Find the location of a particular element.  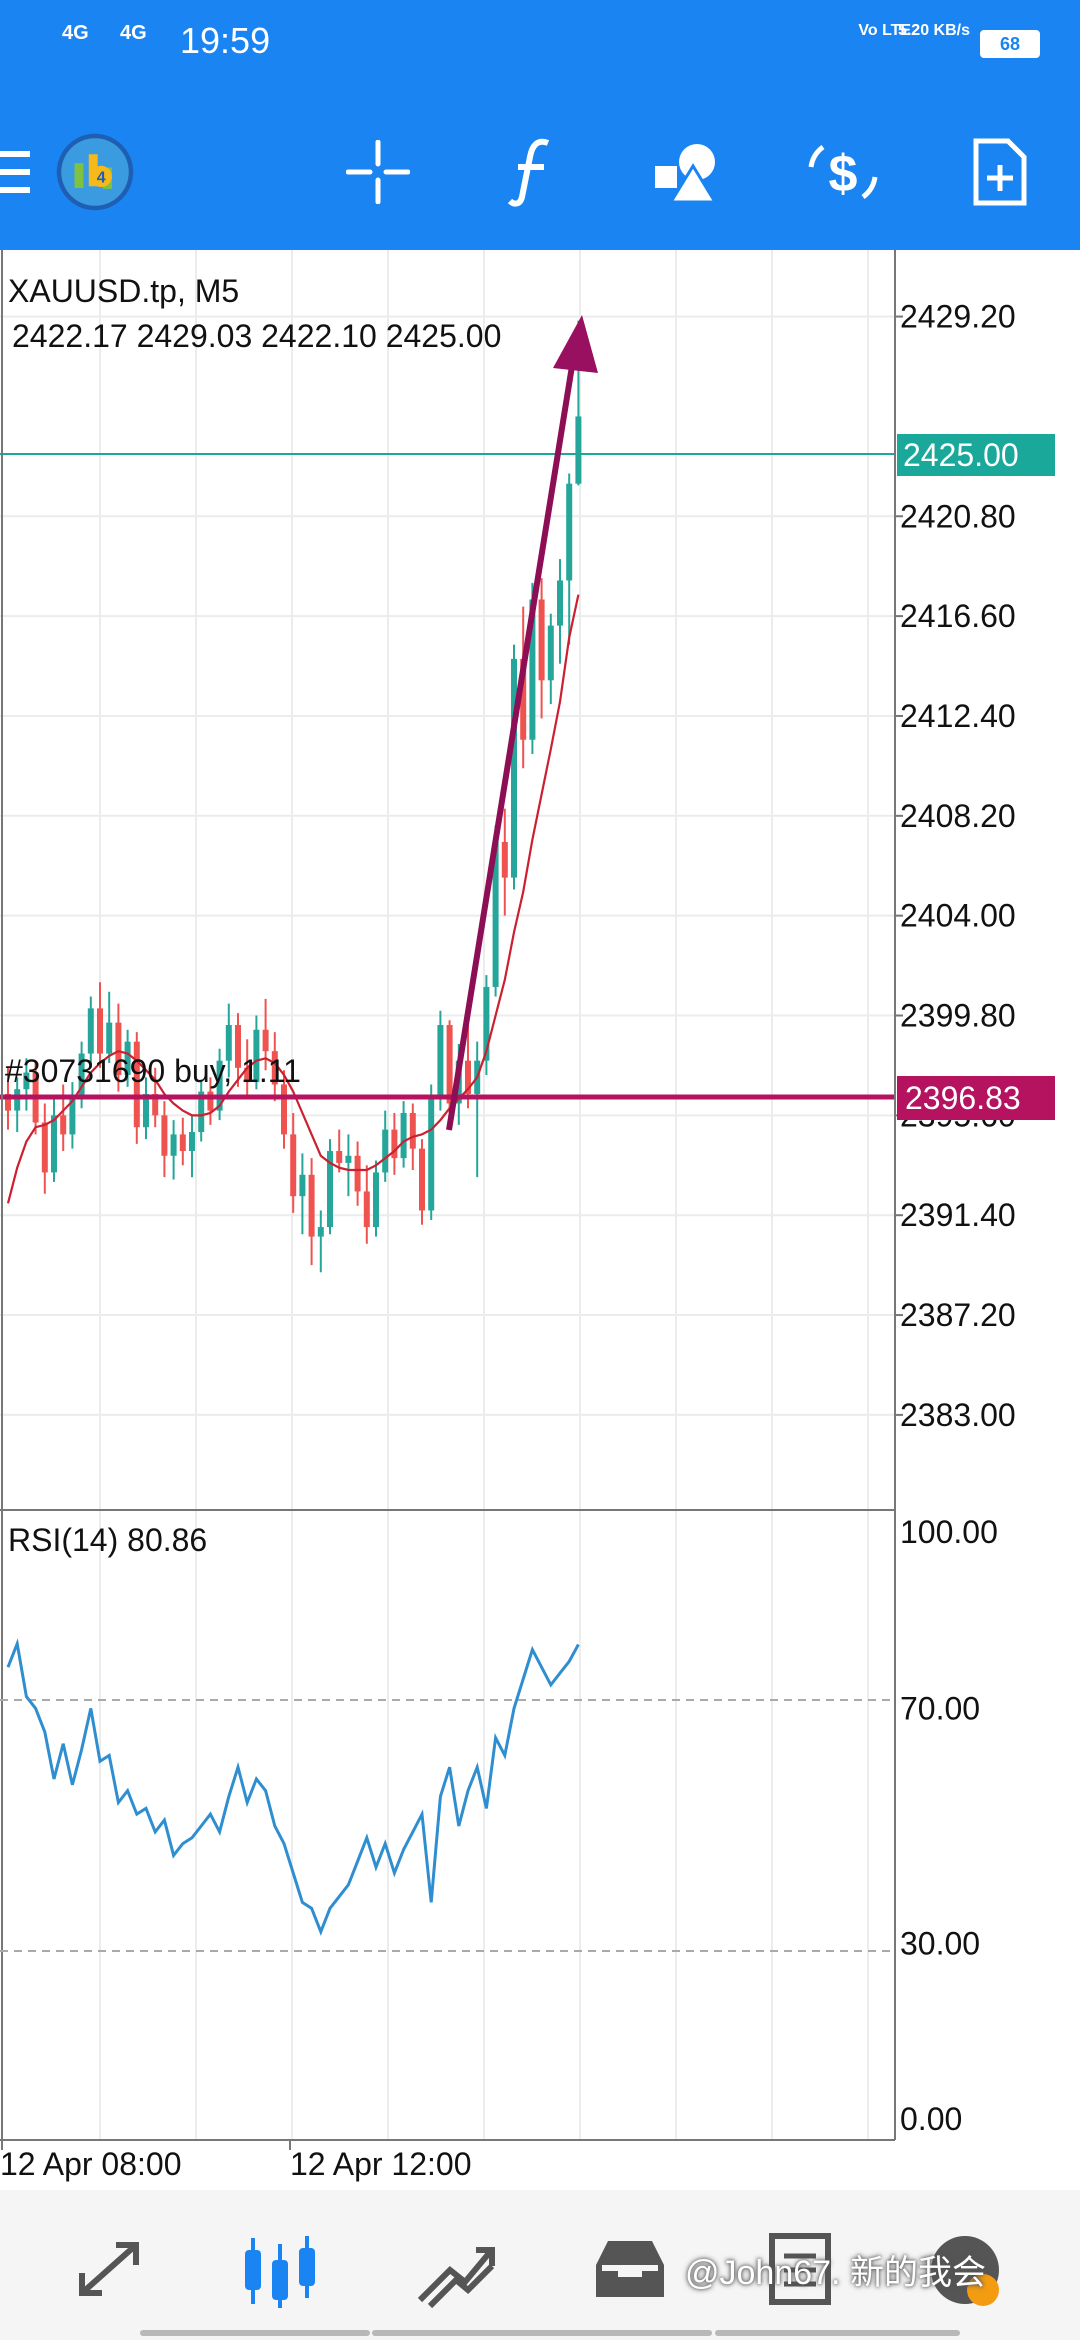

order-price-badge: 2396.83 is located at coordinates (976, 1098).